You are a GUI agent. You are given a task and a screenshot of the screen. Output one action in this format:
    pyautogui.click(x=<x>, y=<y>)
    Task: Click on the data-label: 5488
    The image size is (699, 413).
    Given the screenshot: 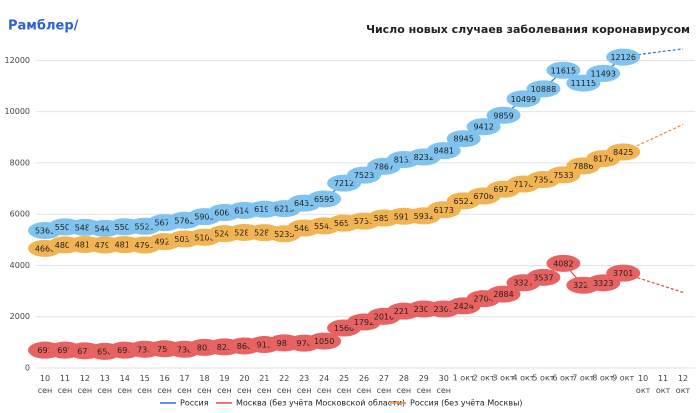 What is the action you would take?
    pyautogui.click(x=85, y=227)
    